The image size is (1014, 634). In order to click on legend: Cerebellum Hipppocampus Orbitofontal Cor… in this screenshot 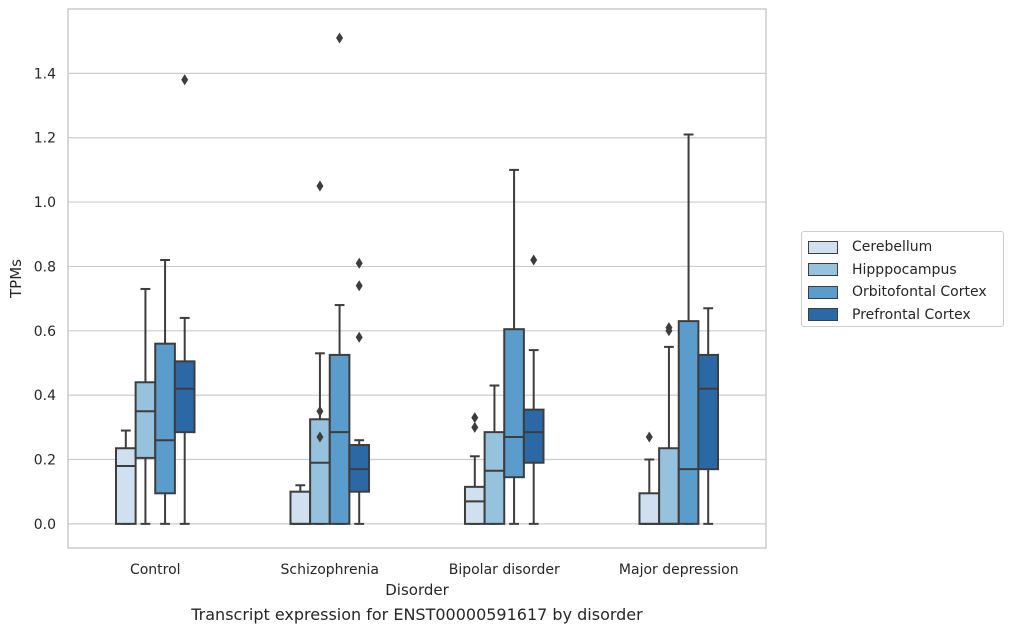, I will do `click(902, 279)`.